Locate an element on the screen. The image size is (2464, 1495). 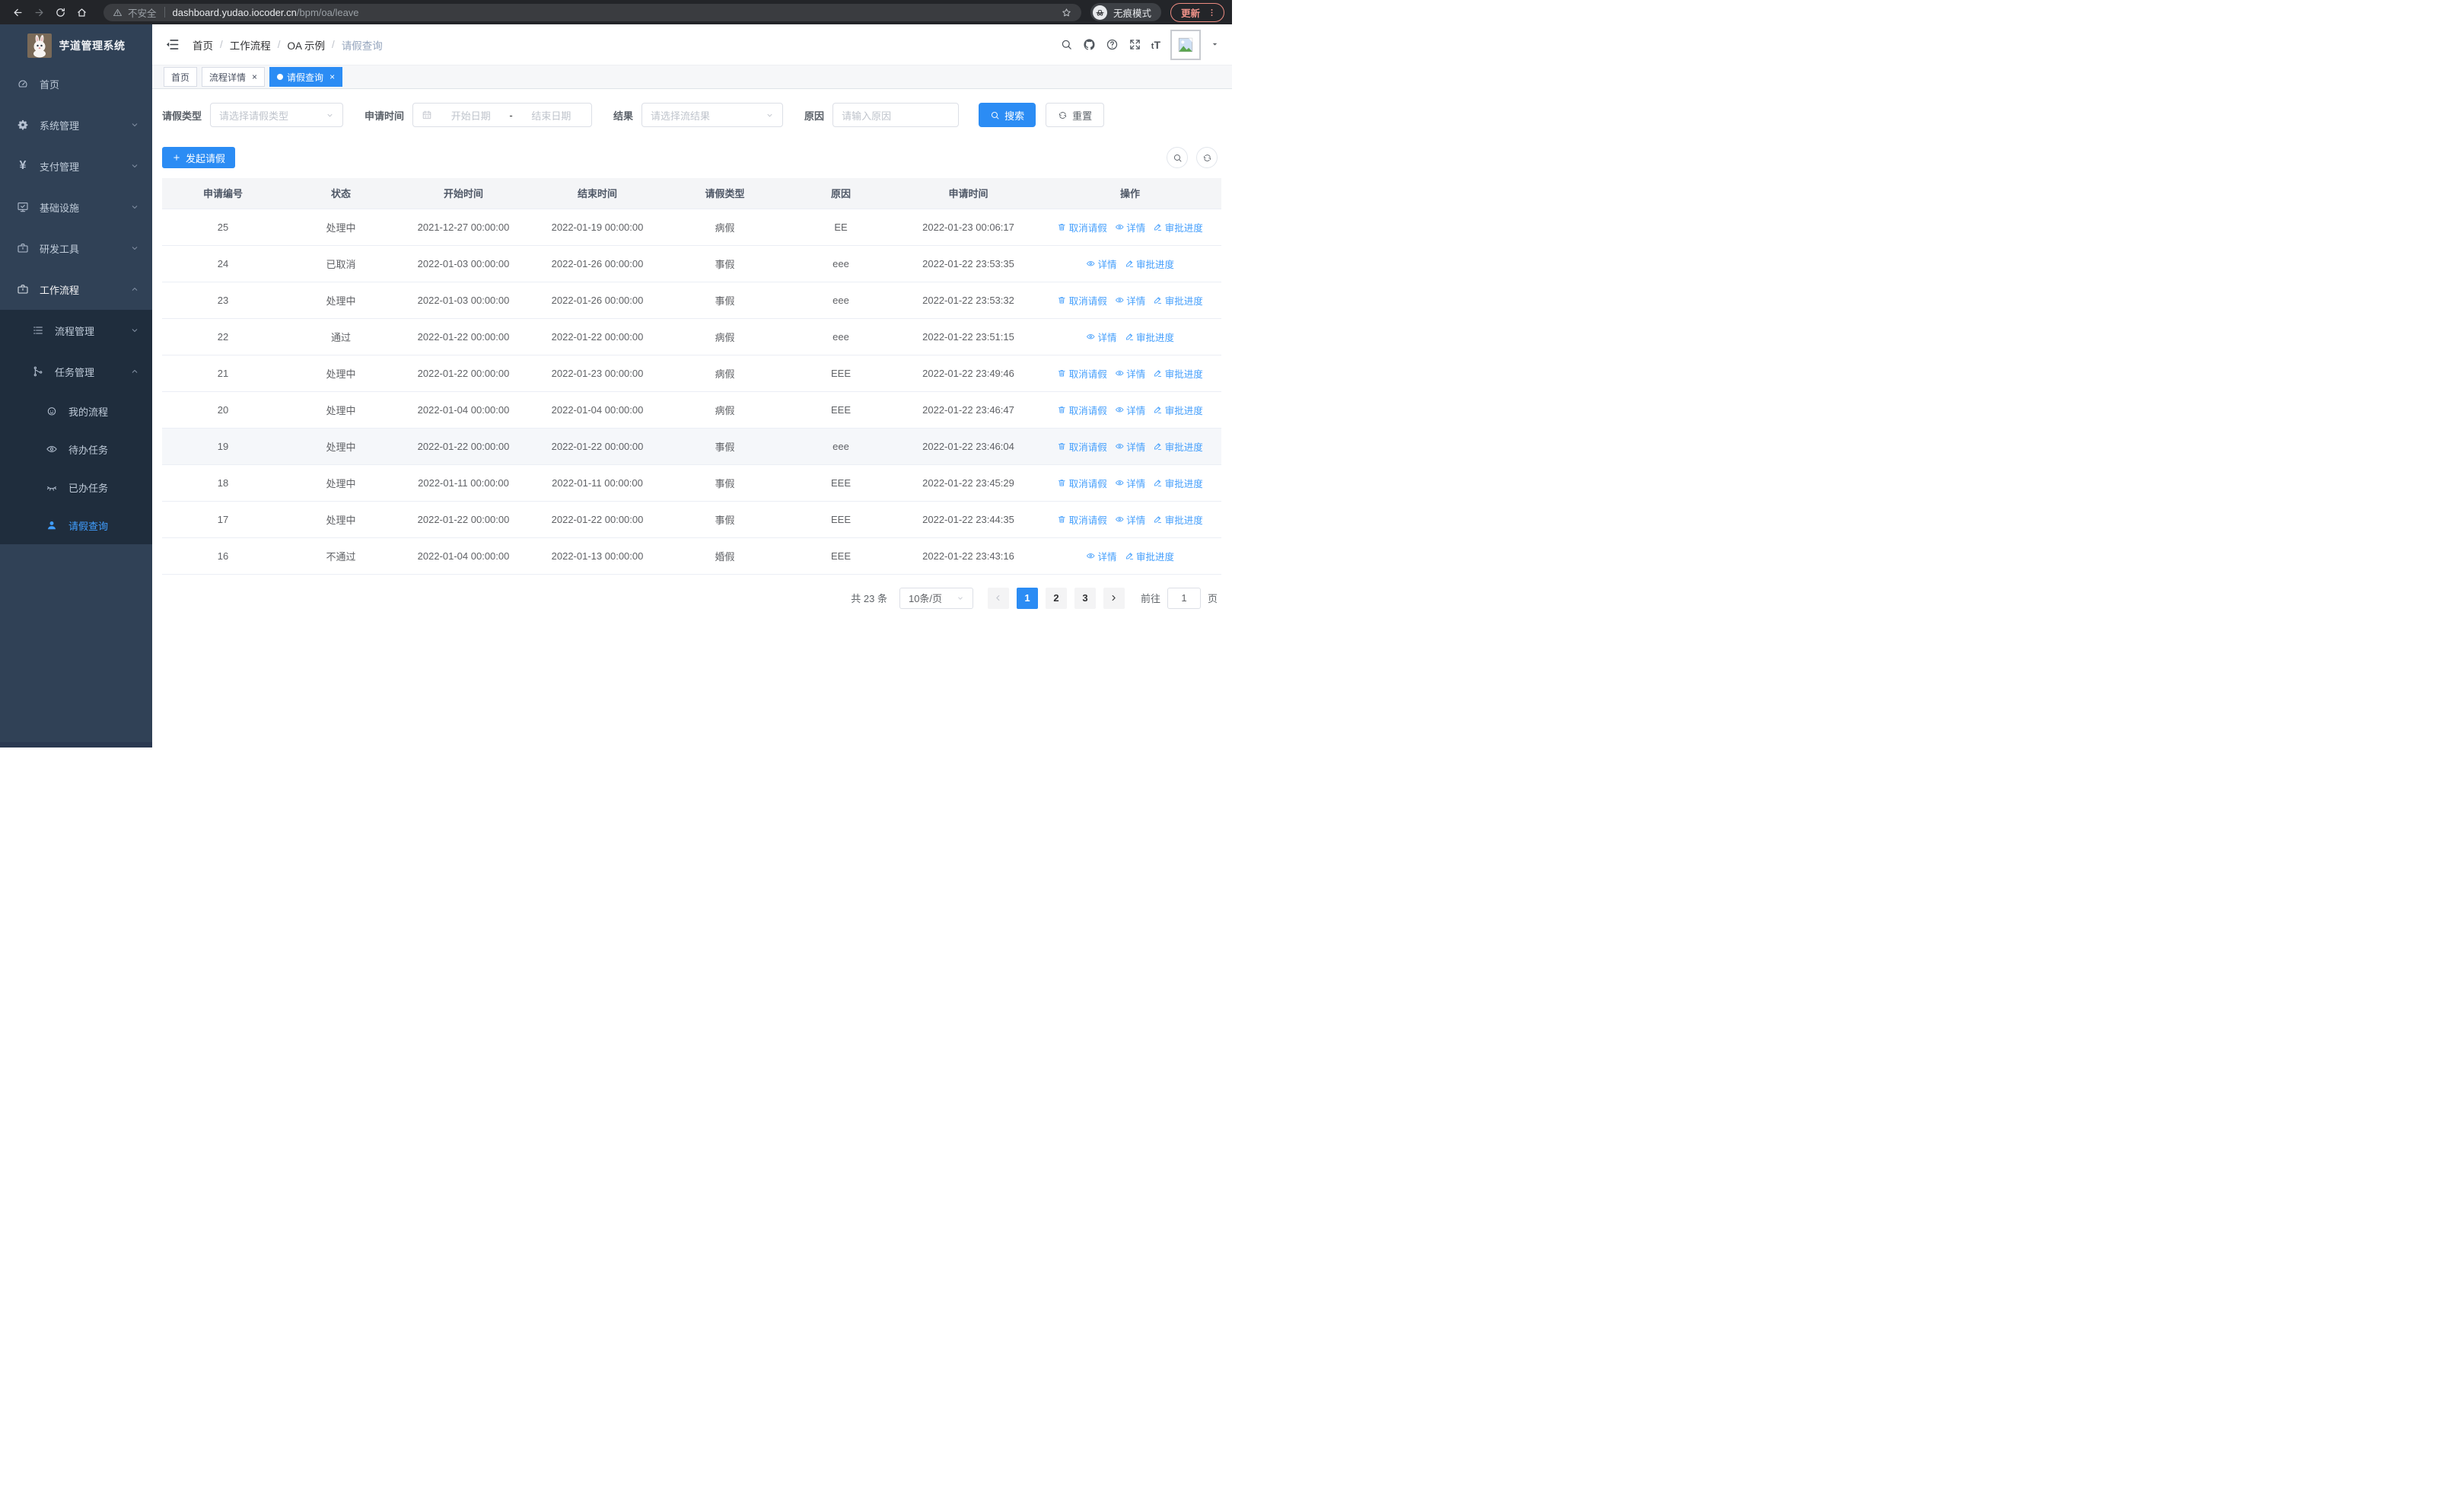
sidebar-item-my-process: 我的流程 is located at coordinates (76, 411).